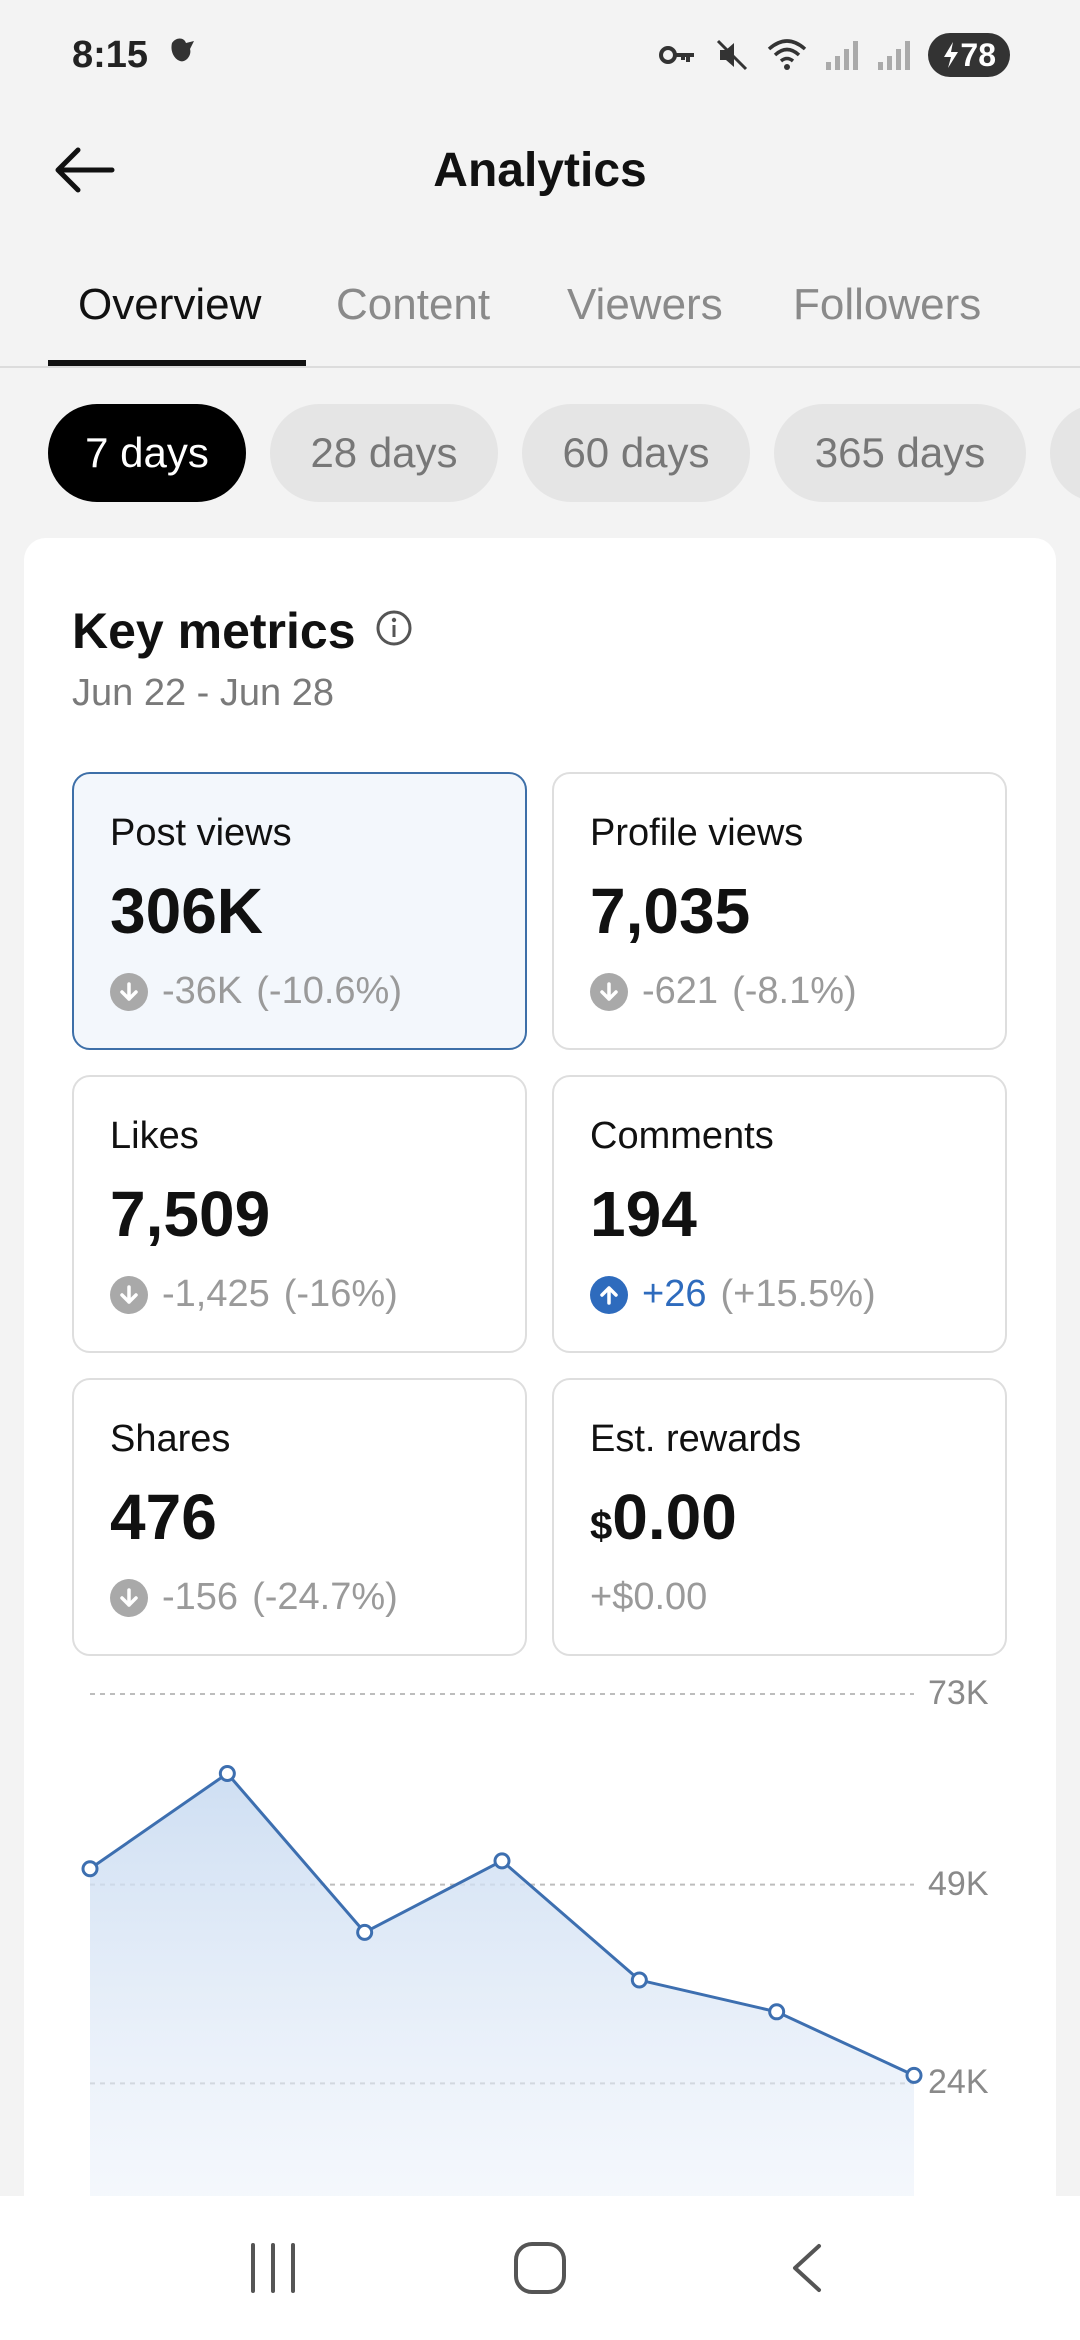 This screenshot has height=2340, width=1080. I want to click on key-icon, so click(678, 55).